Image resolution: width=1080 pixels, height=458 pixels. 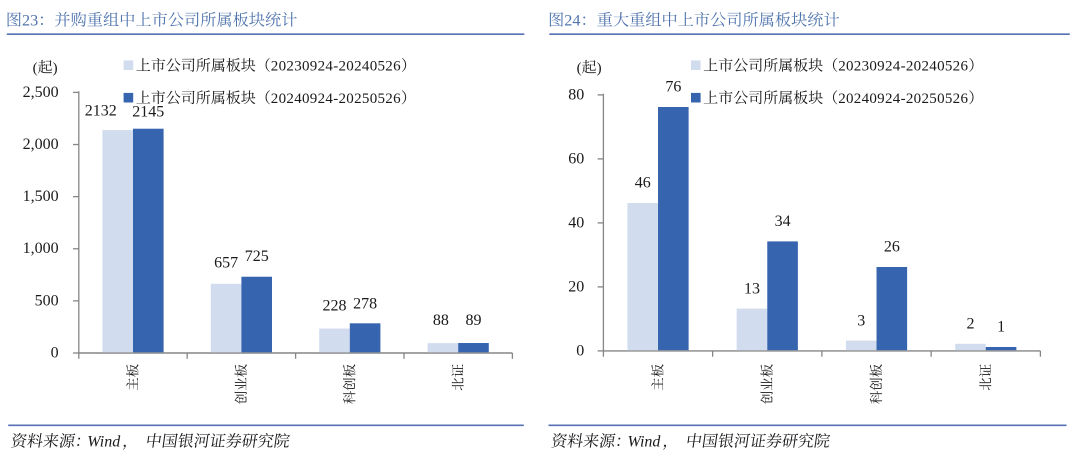 I want to click on svg-text: 2132, so click(x=101, y=111).